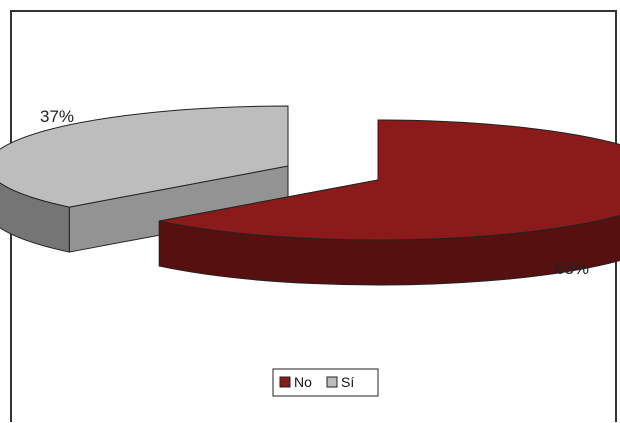 The height and width of the screenshot is (423, 620). Describe the element at coordinates (332, 382) in the screenshot. I see `legend-swatch-si` at that location.